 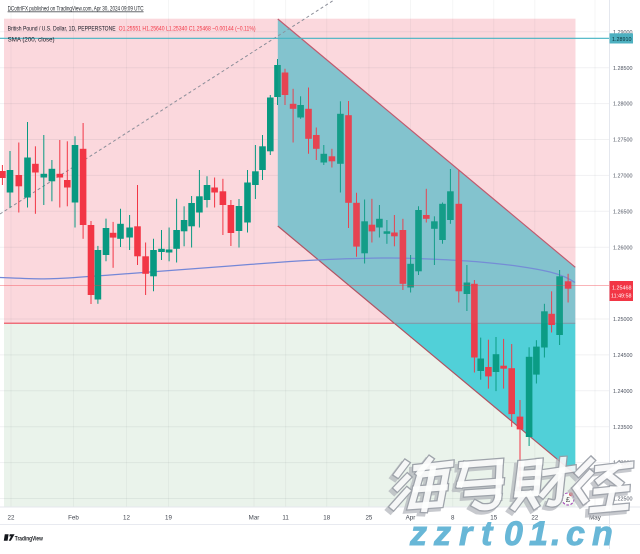 What do you see at coordinates (487, 532) in the screenshot?
I see `svg-text: t` at bounding box center [487, 532].